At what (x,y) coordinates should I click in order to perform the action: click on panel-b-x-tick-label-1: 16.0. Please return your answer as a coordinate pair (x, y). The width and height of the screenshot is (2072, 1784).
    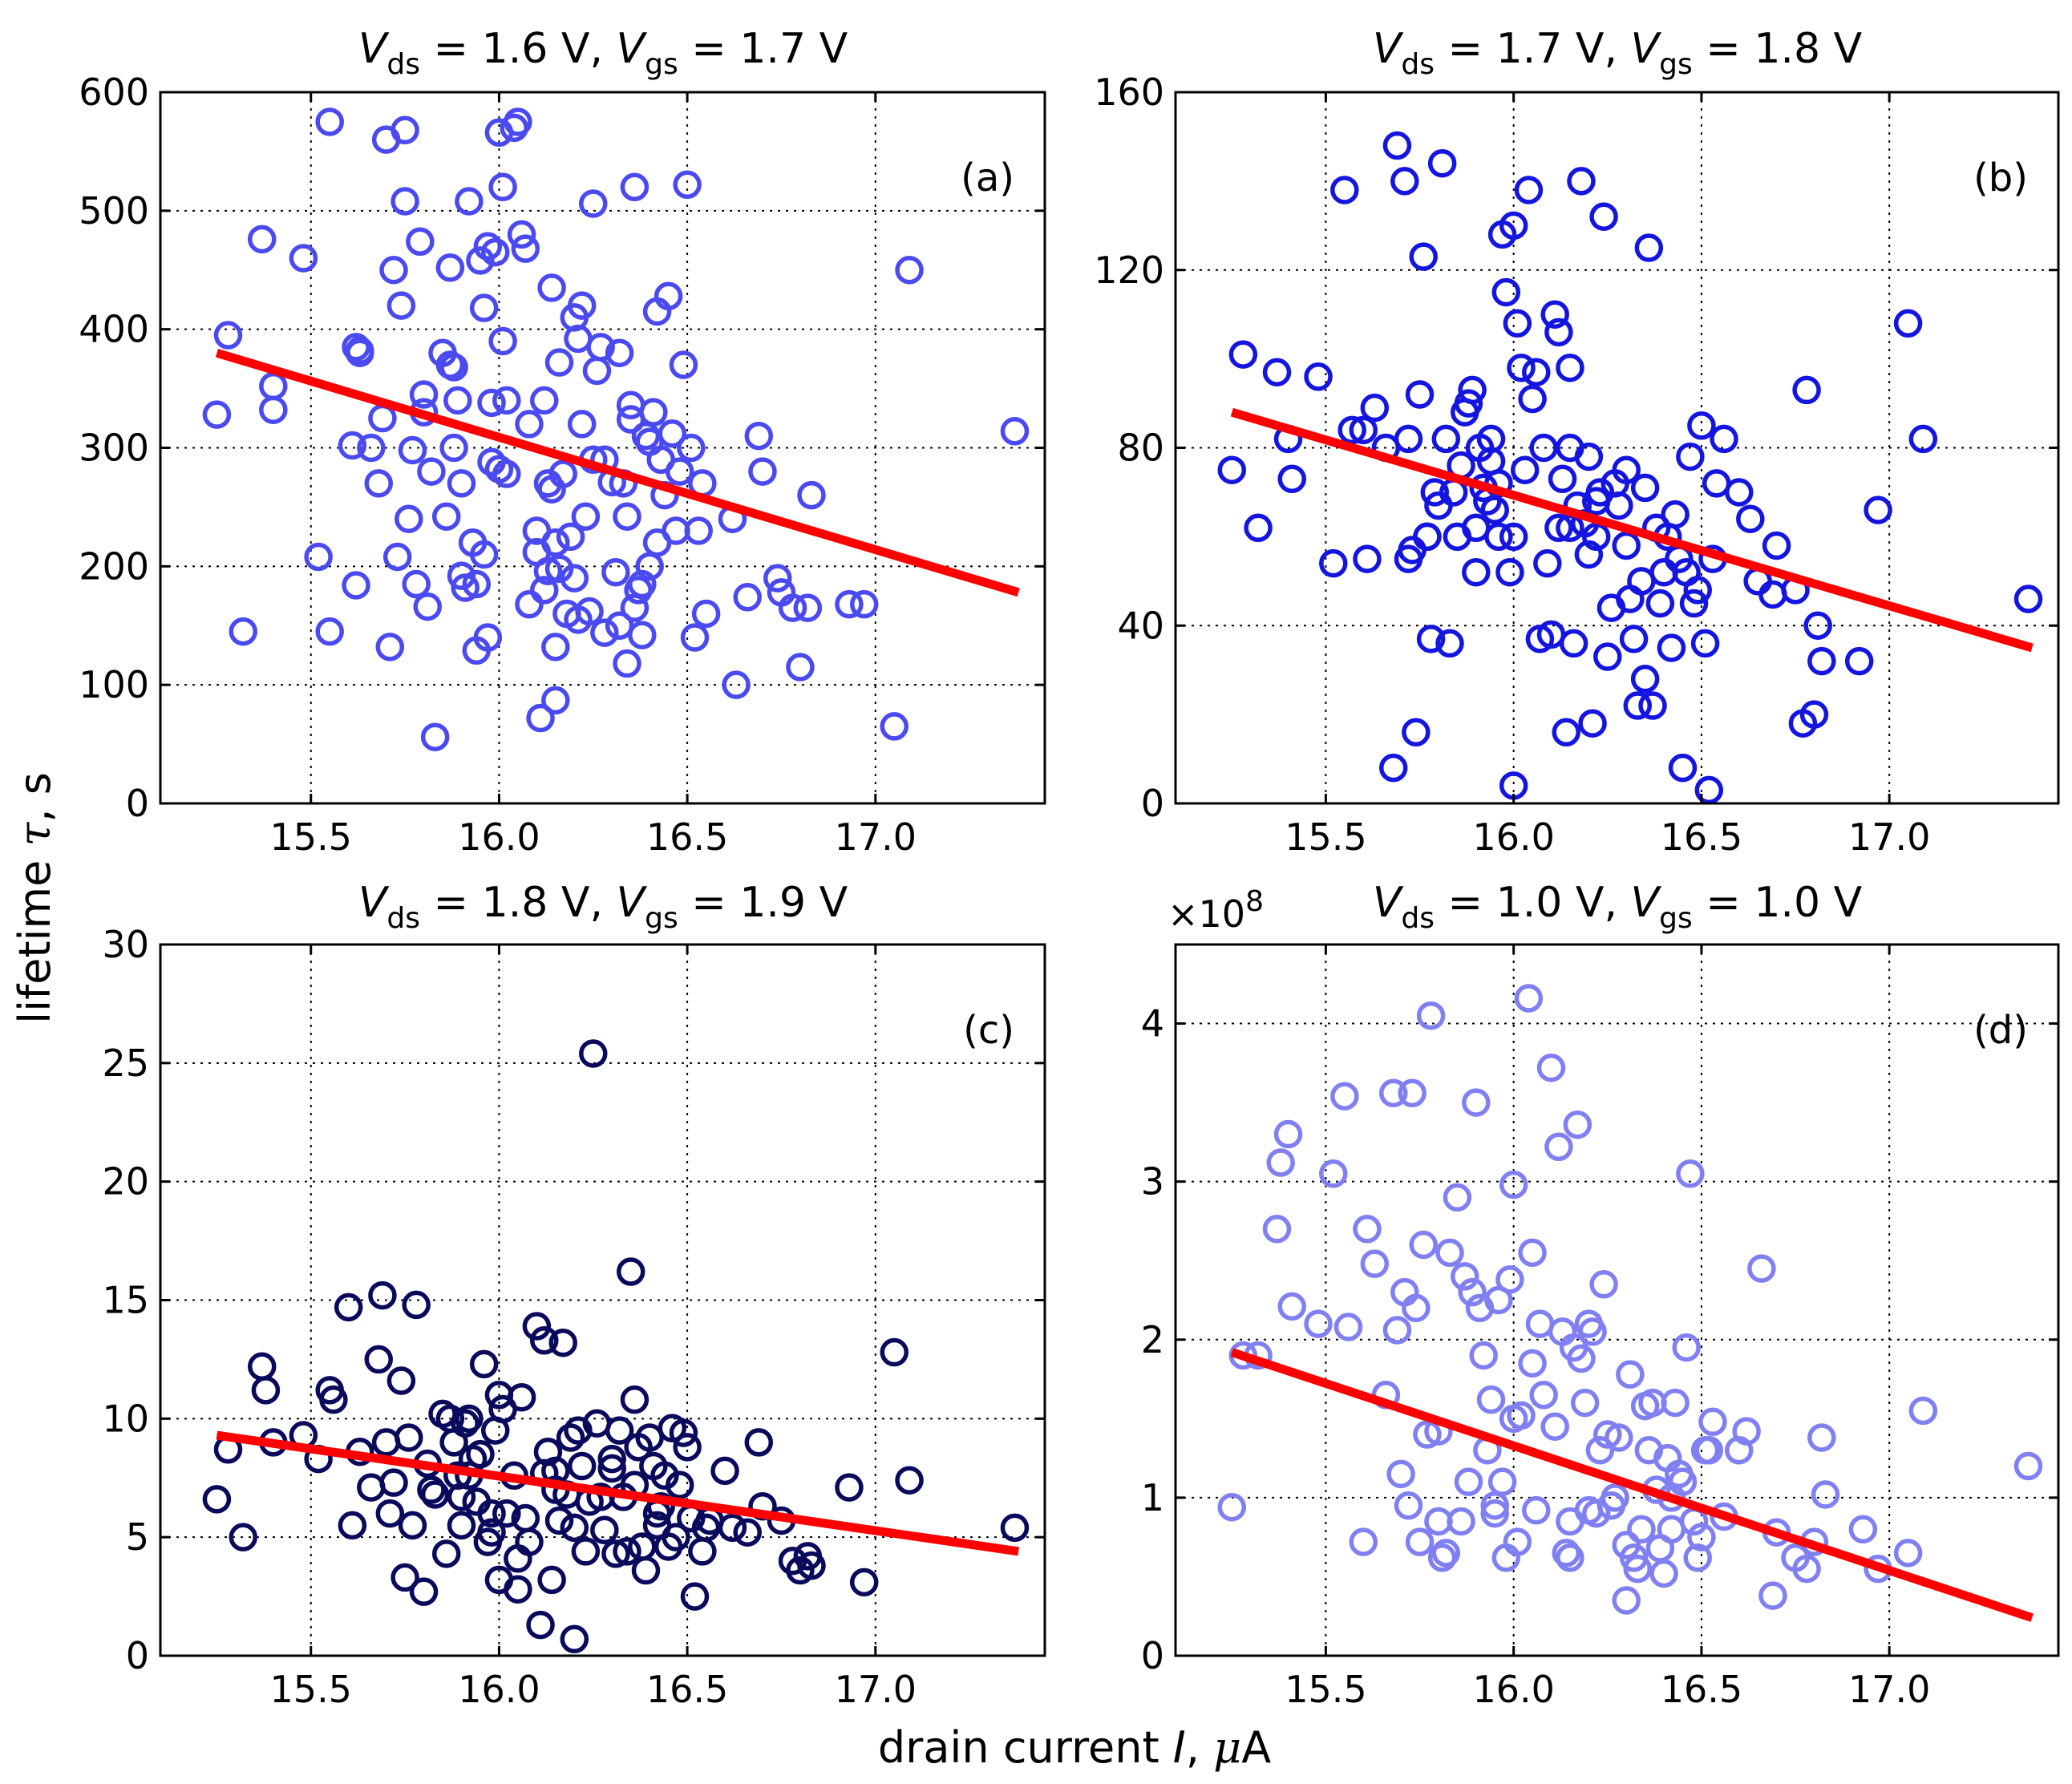
    Looking at the image, I should click on (1513, 837).